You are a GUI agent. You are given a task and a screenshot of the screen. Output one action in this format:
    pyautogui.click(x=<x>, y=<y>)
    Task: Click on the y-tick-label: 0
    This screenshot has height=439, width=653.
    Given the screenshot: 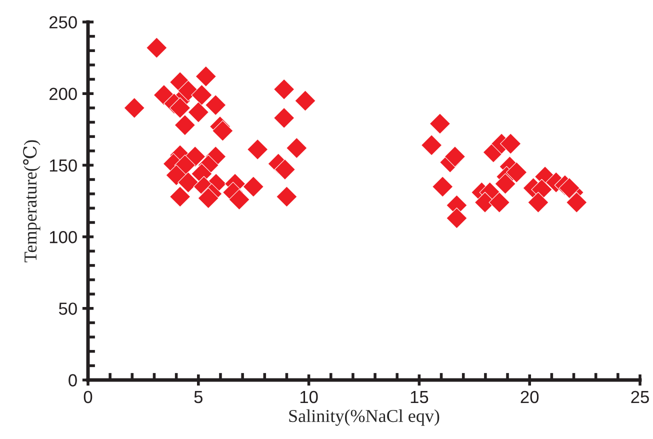 What is the action you would take?
    pyautogui.click(x=72, y=380)
    